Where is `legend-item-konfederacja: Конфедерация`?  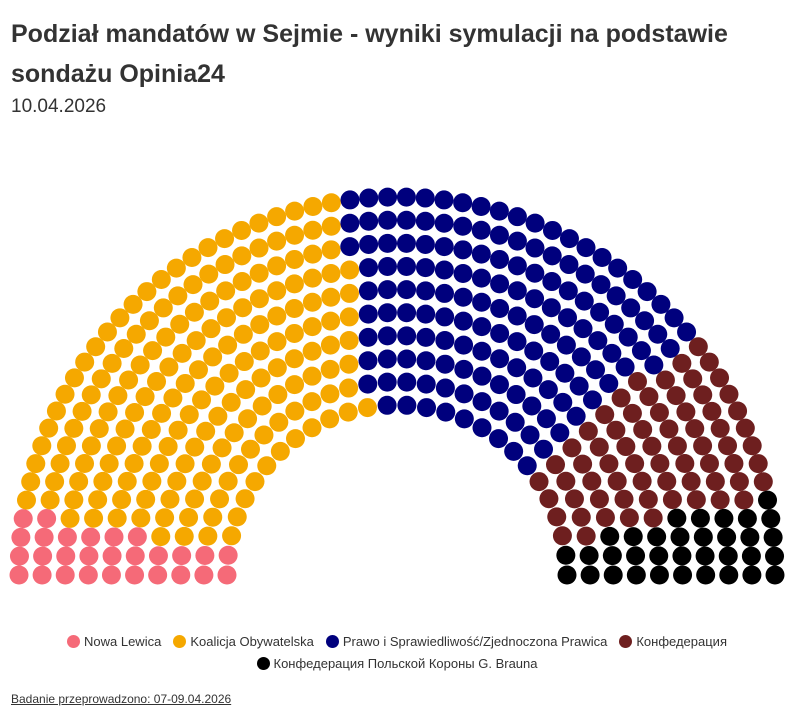
legend-item-konfederacja: Конфедерация is located at coordinates (673, 641).